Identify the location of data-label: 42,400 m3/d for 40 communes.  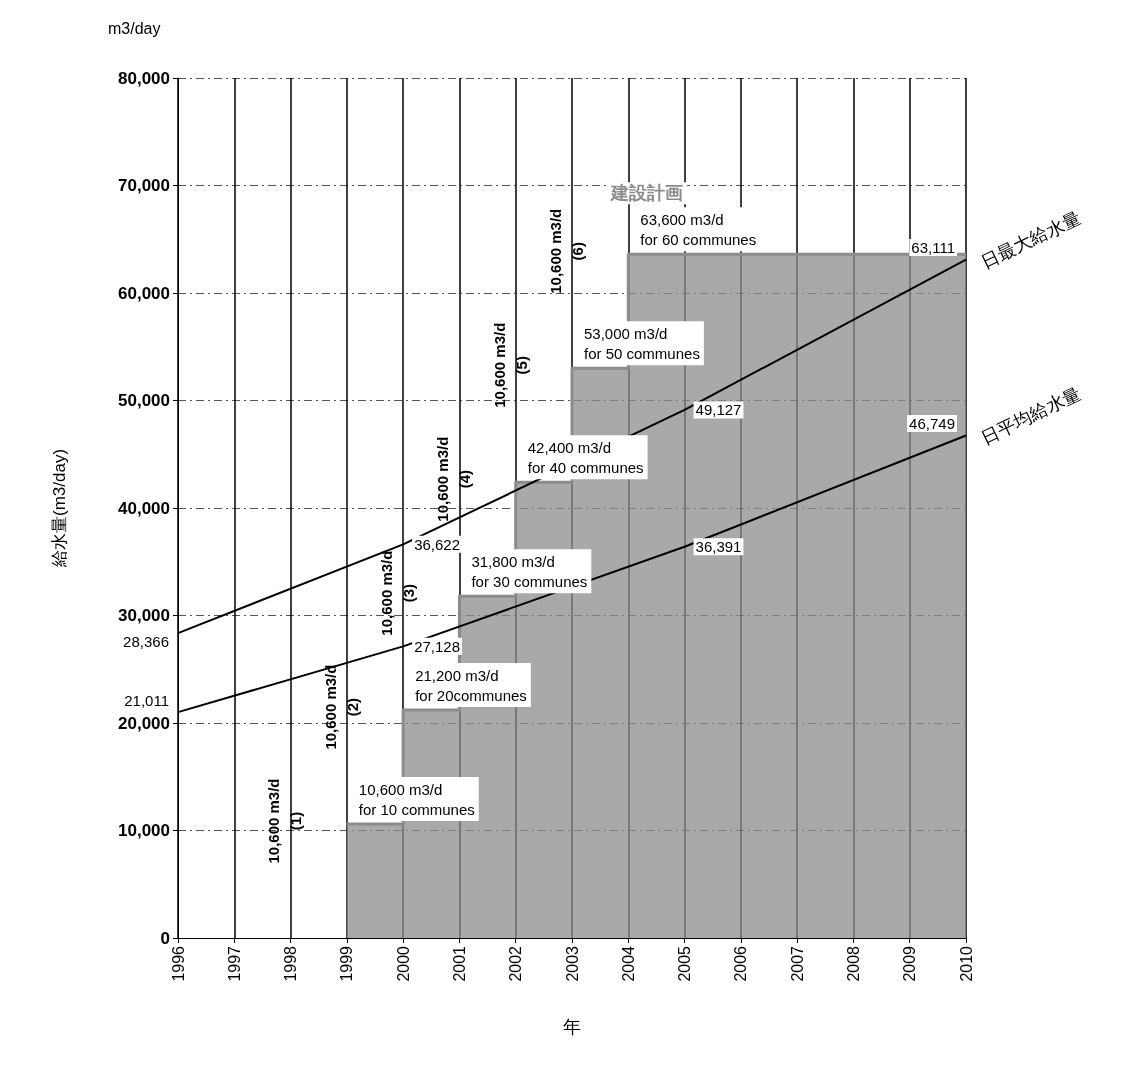
(585, 457).